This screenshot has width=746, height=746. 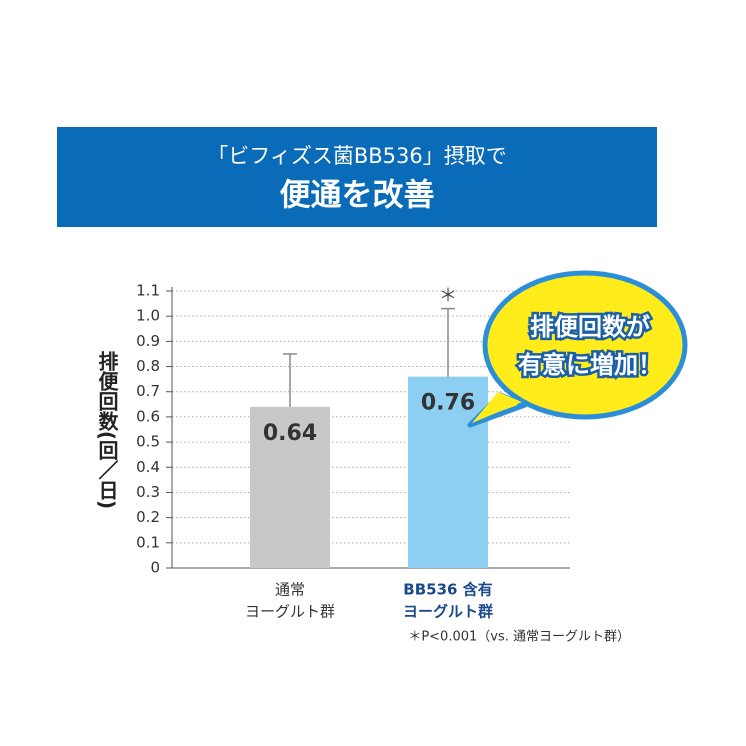 I want to click on y-tick-label: 0.6, so click(x=148, y=416).